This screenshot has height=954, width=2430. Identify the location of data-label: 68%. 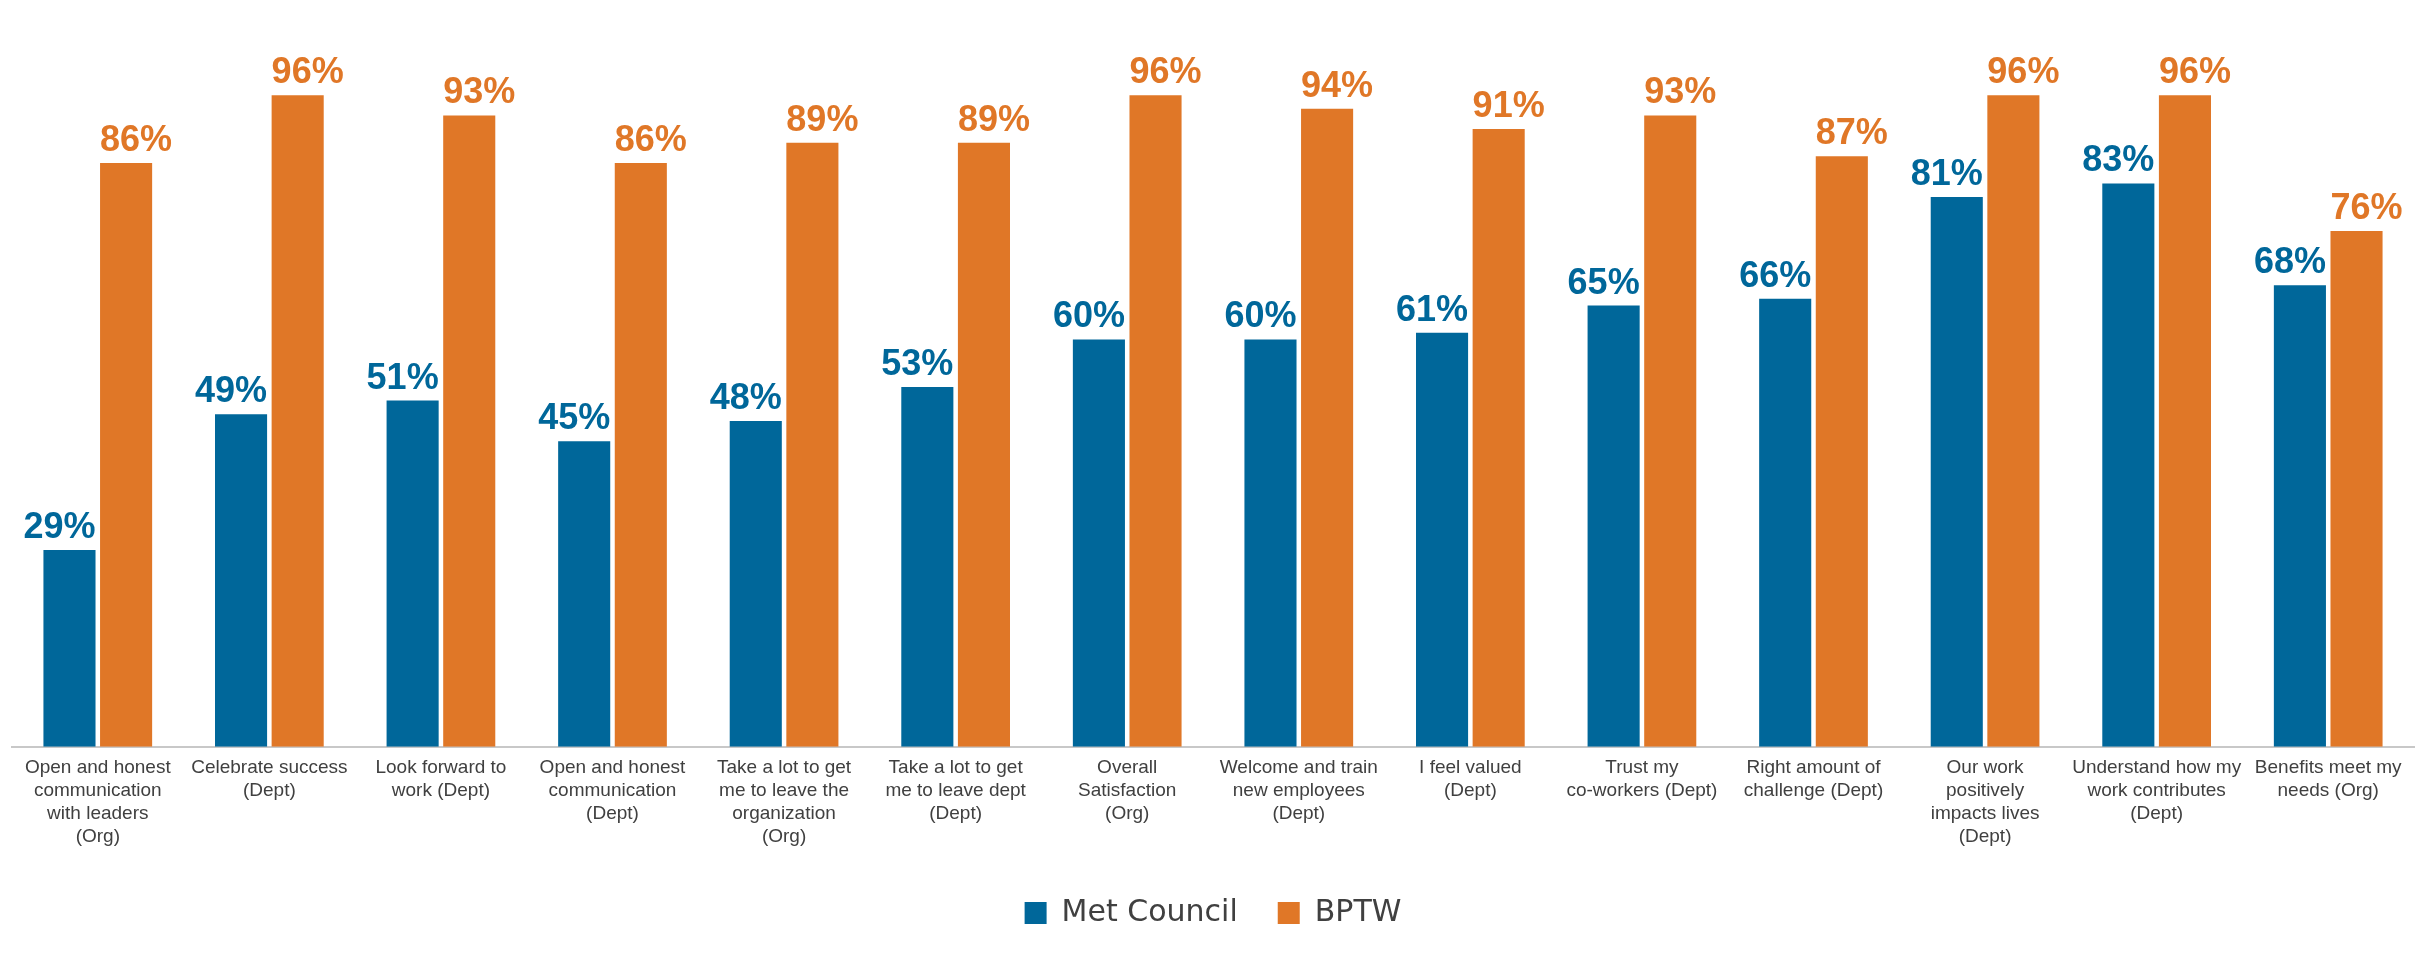
(2289, 261).